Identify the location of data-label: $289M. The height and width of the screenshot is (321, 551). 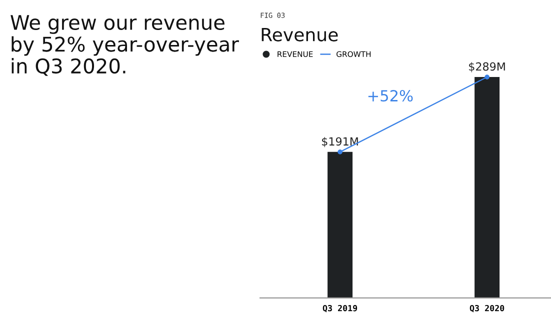
(487, 67).